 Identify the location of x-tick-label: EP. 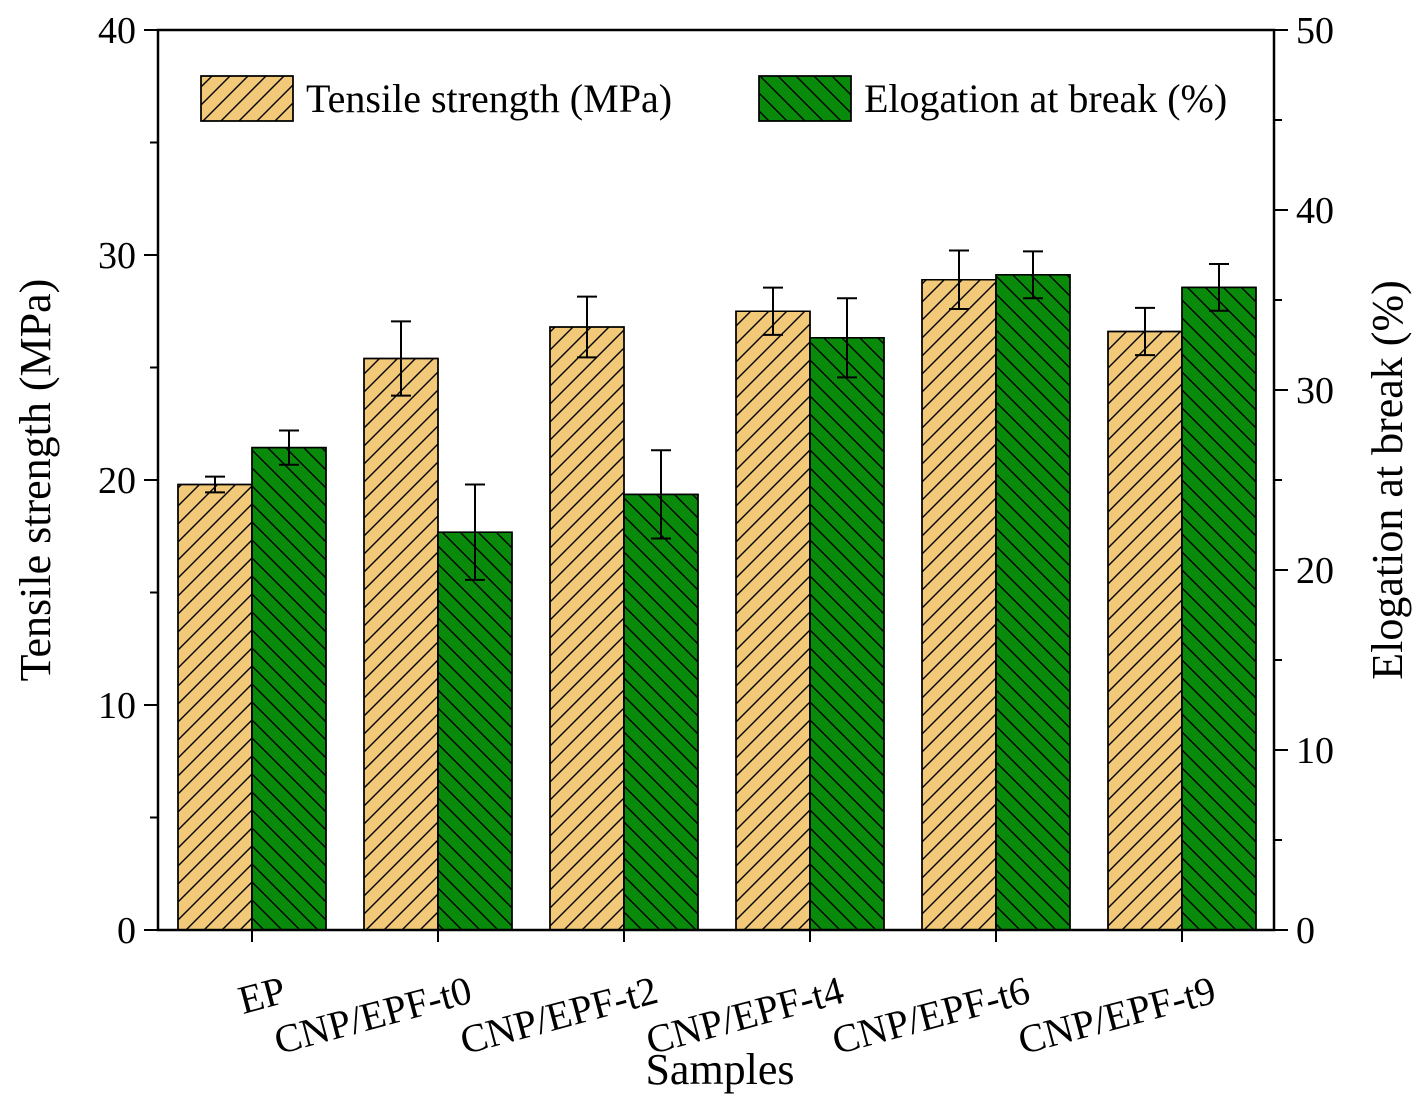
(262, 995).